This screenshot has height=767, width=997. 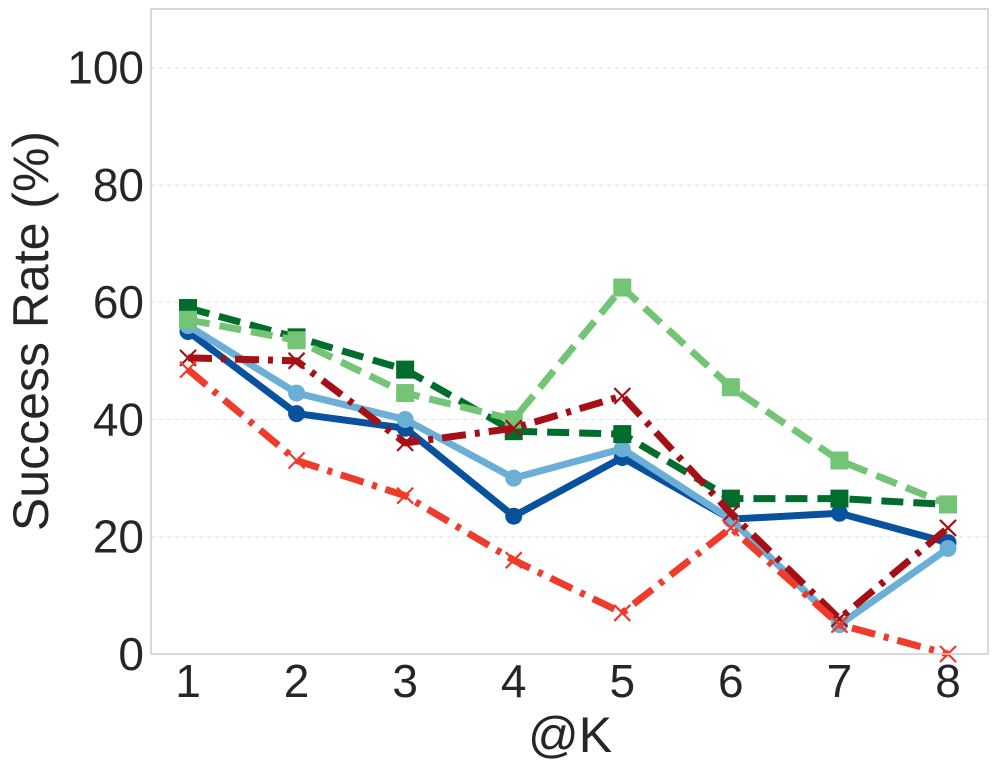 What do you see at coordinates (118, 185) in the screenshot?
I see `y-tick-label: 80` at bounding box center [118, 185].